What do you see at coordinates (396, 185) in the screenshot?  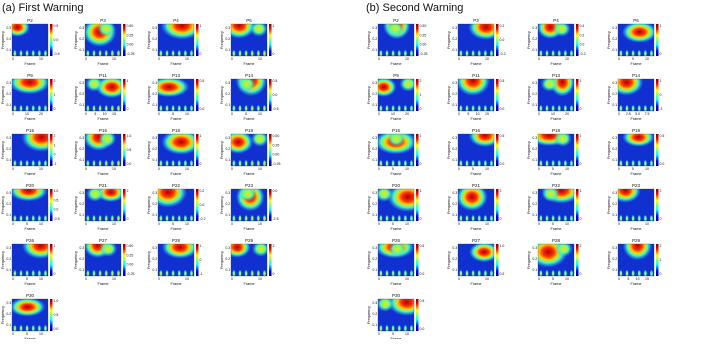 I see `subplot-title: P20` at bounding box center [396, 185].